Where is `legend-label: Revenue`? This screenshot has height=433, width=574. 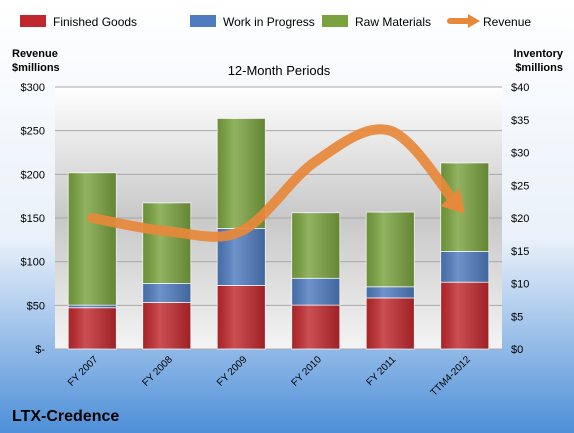
legend-label: Revenue is located at coordinates (507, 22).